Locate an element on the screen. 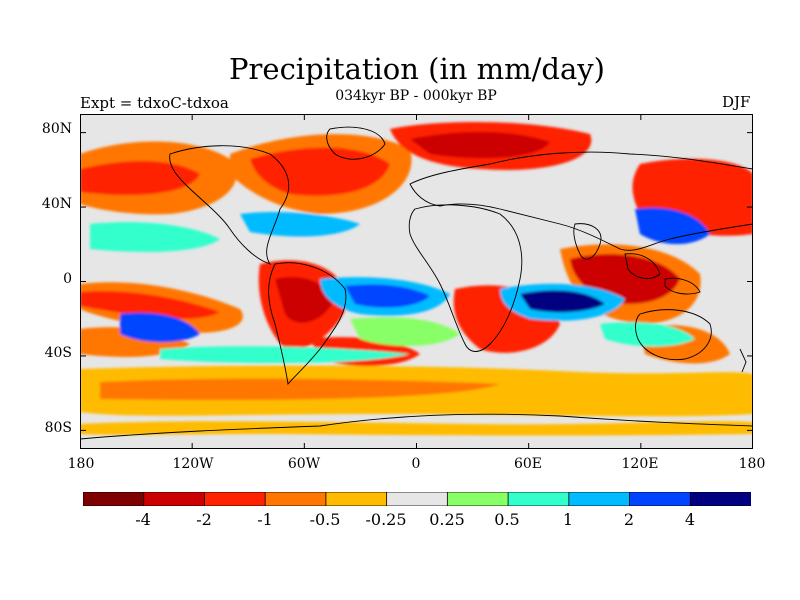 Image resolution: width=800 pixels, height=600 pixels. anomaly-indian-ocean-core is located at coordinates (562, 301).